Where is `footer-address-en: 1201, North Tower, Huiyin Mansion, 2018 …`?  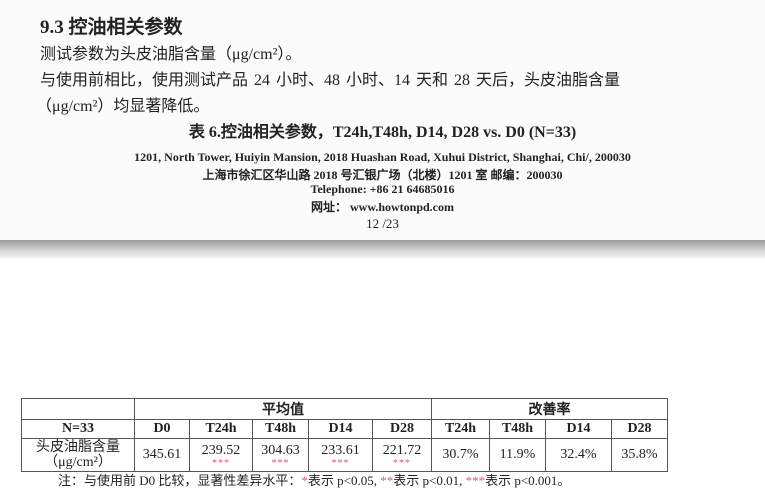 footer-address-en: 1201, North Tower, Huiyin Mansion, 2018 … is located at coordinates (382, 157).